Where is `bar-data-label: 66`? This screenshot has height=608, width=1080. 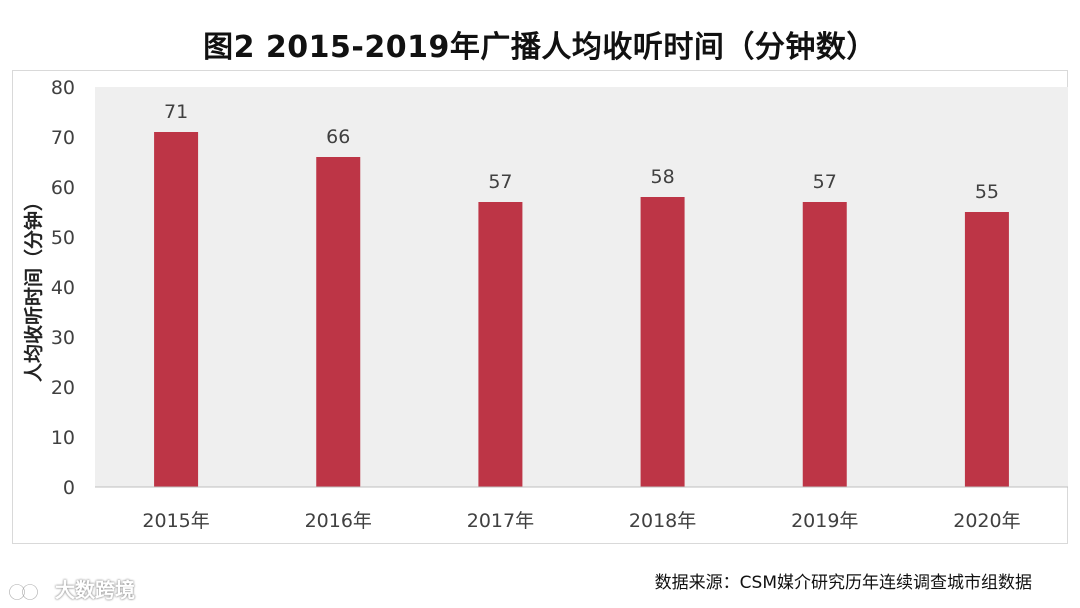 bar-data-label: 66 is located at coordinates (338, 137).